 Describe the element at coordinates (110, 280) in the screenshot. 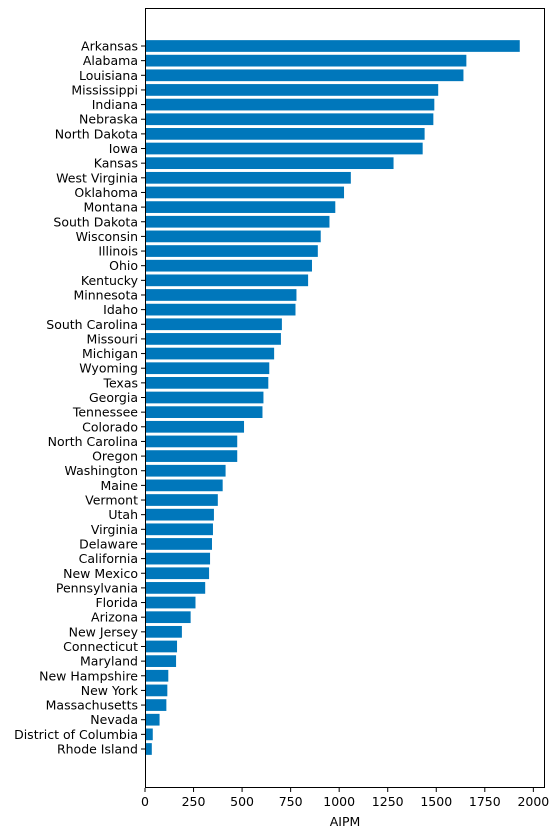

I see `category-label-kentucky: Kentucky` at that location.